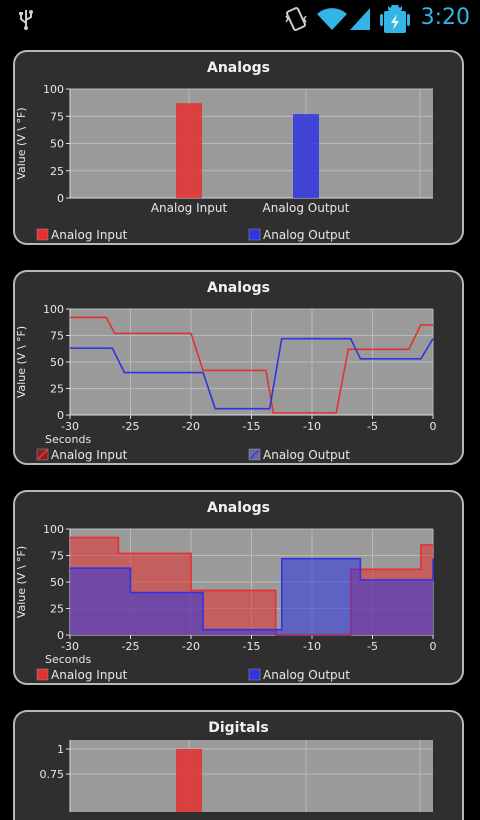  Describe the element at coordinates (238, 728) in the screenshot. I see `chart-title: Digitals` at that location.